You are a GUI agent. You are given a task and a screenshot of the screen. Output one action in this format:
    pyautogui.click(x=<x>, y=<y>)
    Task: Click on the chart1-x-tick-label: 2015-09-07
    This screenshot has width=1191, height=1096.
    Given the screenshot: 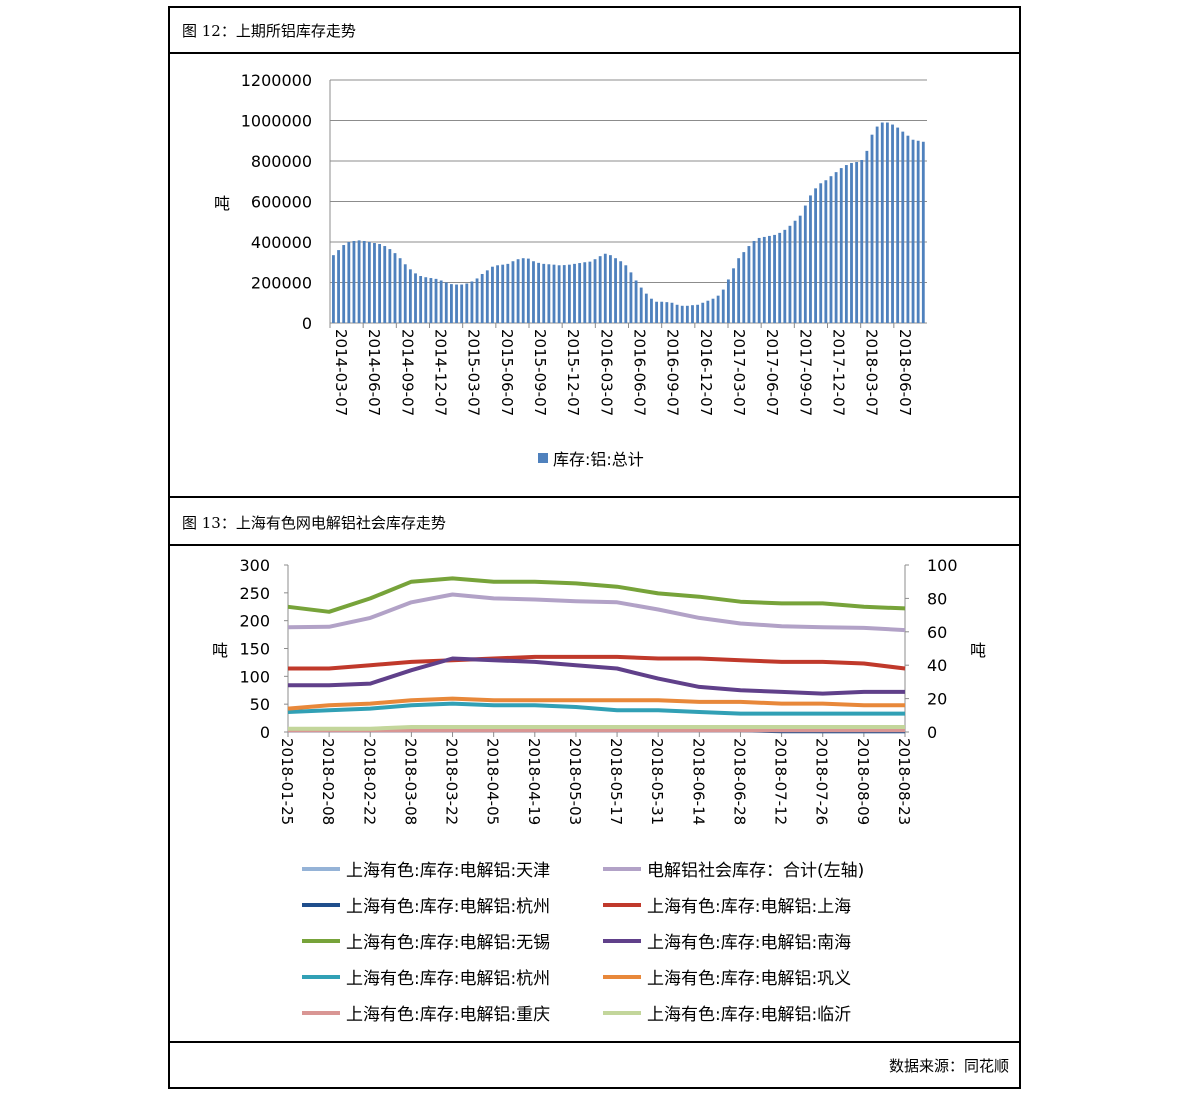 What is the action you would take?
    pyautogui.click(x=540, y=372)
    